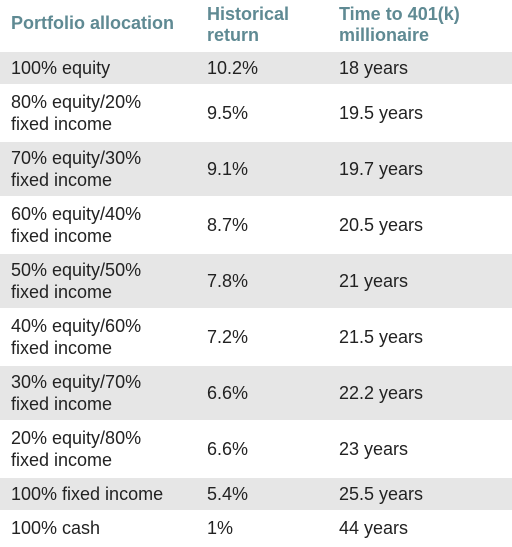 This screenshot has width=512, height=547. I want to click on table-row: 100% fixed income 5.4% 25.5 years, so click(256, 495).